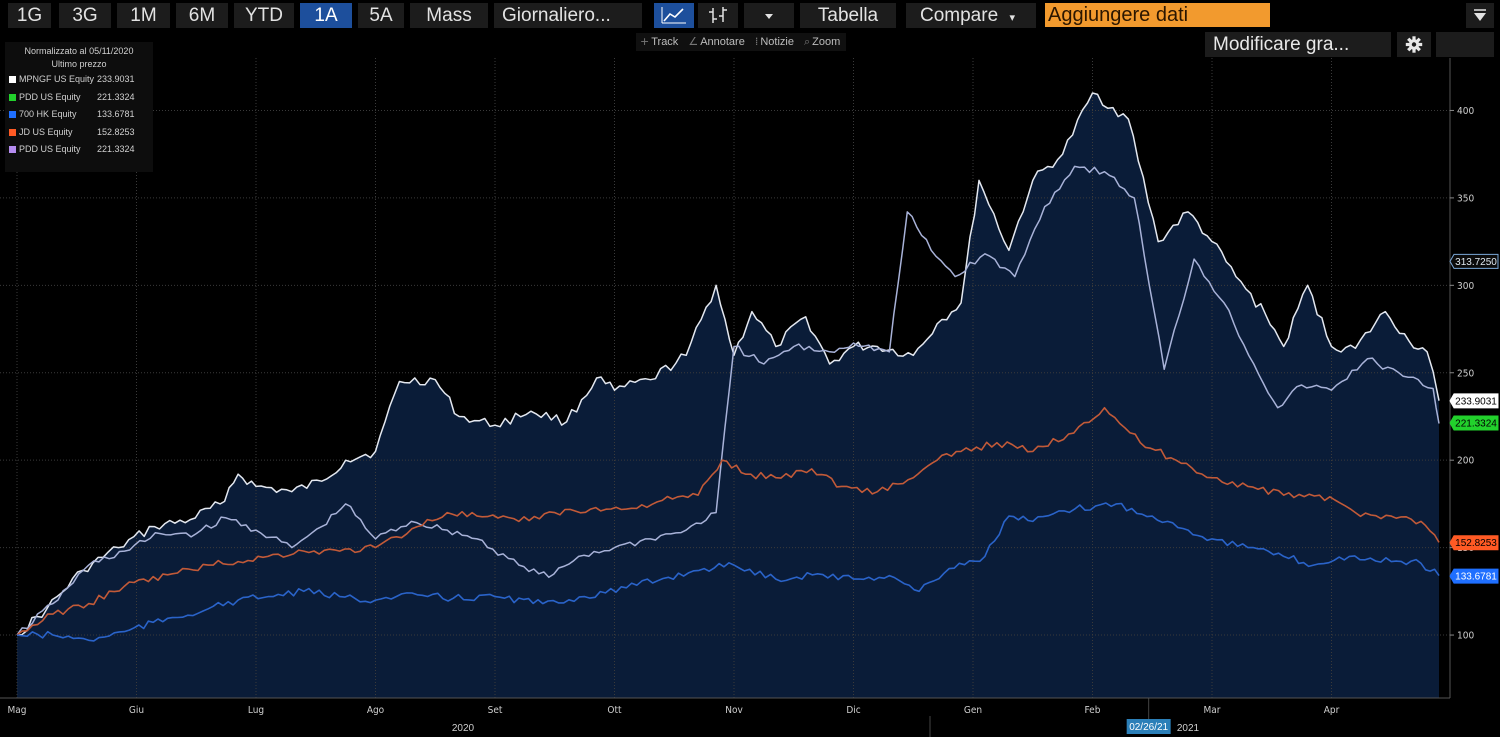  What do you see at coordinates (1465, 44) in the screenshot?
I see `extra-button` at bounding box center [1465, 44].